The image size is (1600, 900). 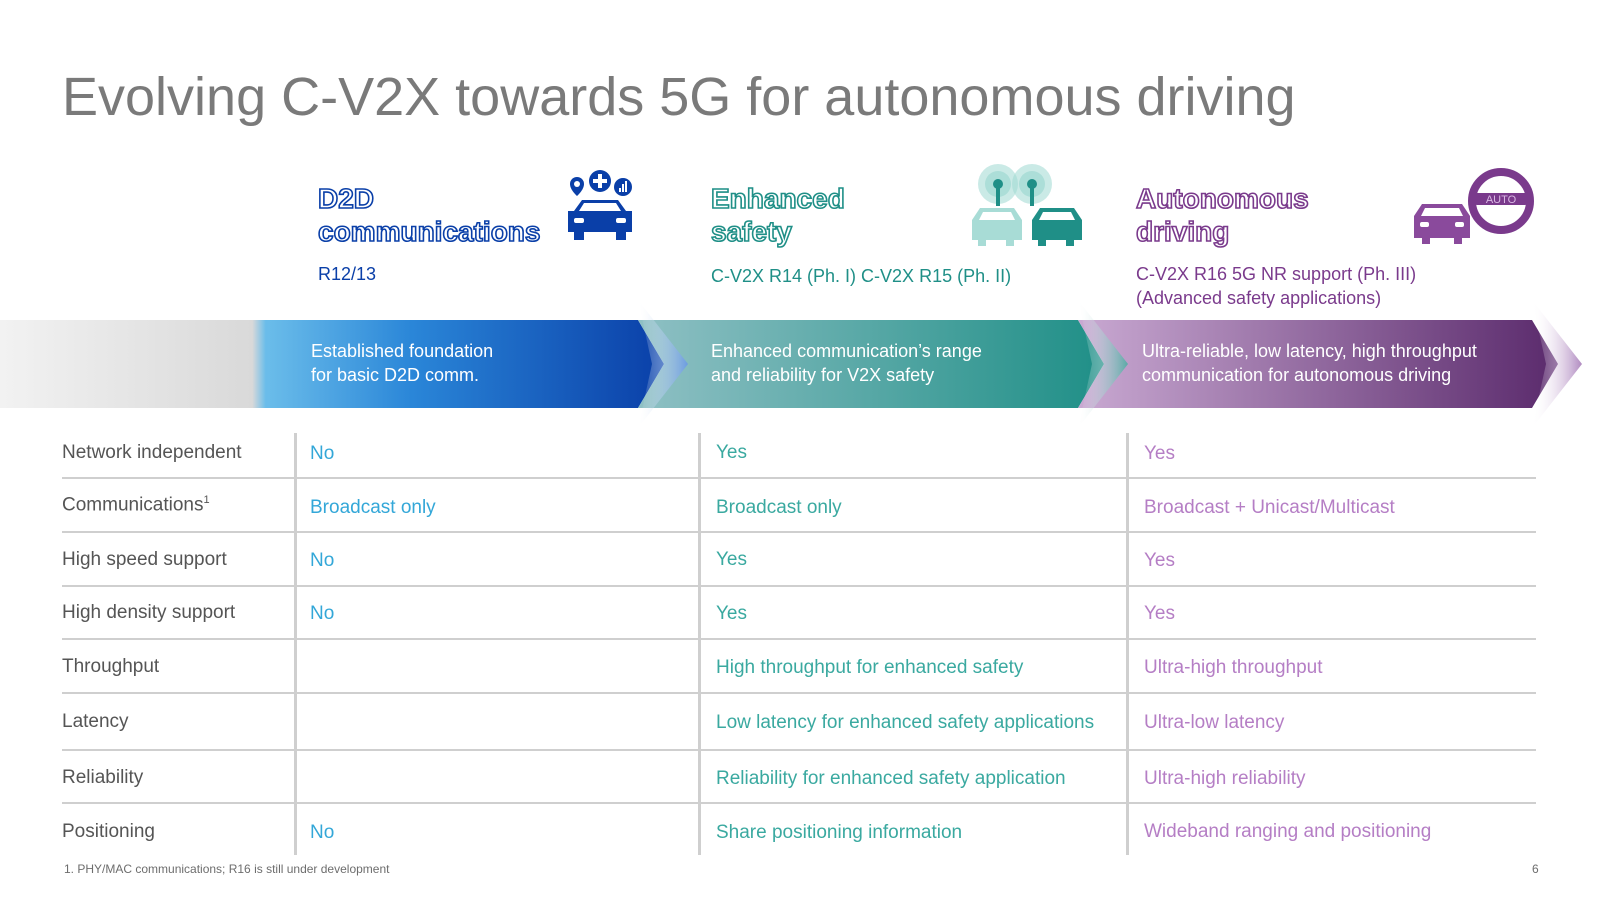 What do you see at coordinates (1501, 200) in the screenshot?
I see `auto-label: AUTO` at bounding box center [1501, 200].